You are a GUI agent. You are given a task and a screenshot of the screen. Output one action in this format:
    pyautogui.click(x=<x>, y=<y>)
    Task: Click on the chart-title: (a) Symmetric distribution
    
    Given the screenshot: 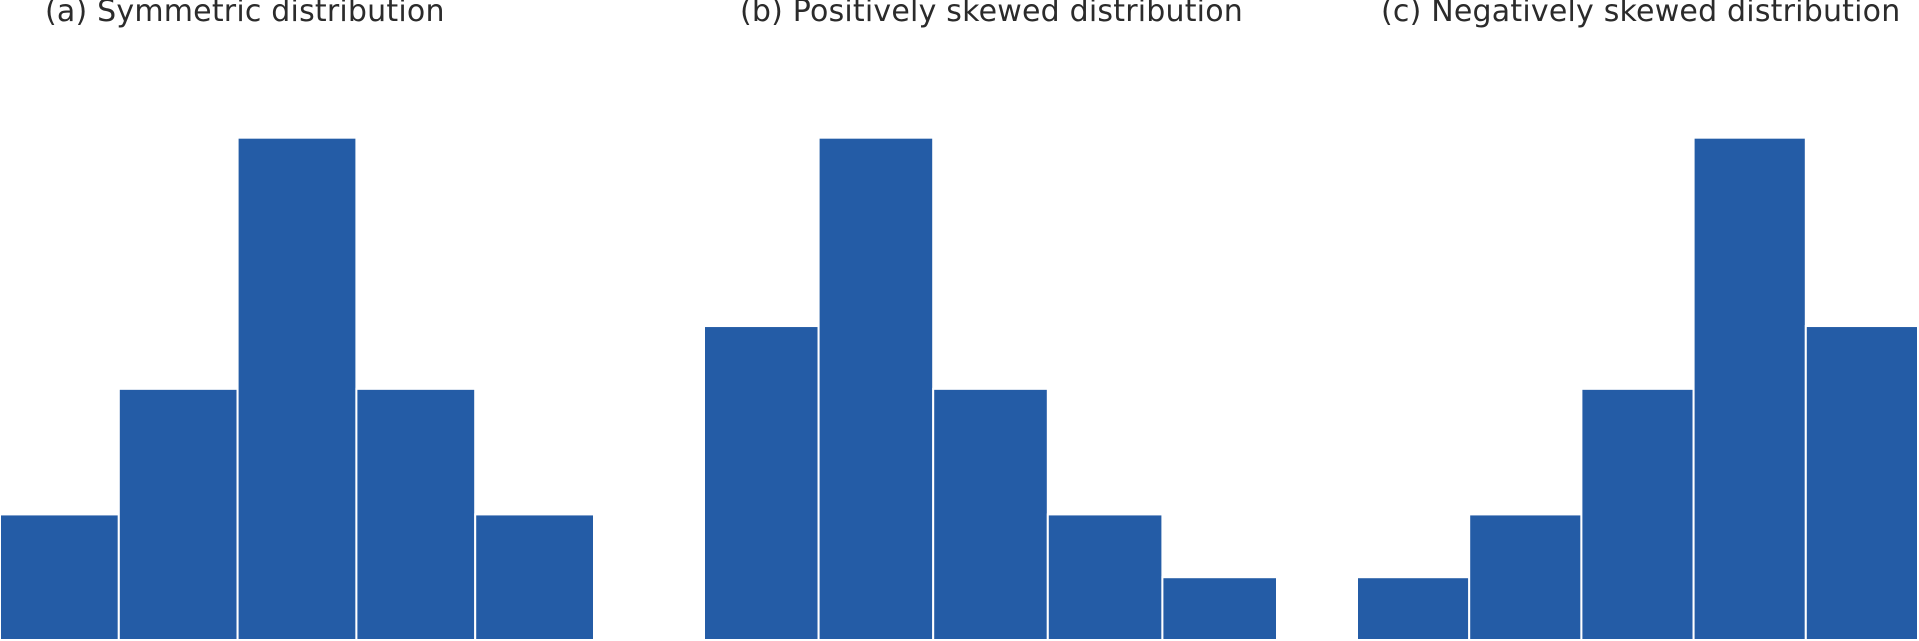 What is the action you would take?
    pyautogui.click(x=245, y=14)
    